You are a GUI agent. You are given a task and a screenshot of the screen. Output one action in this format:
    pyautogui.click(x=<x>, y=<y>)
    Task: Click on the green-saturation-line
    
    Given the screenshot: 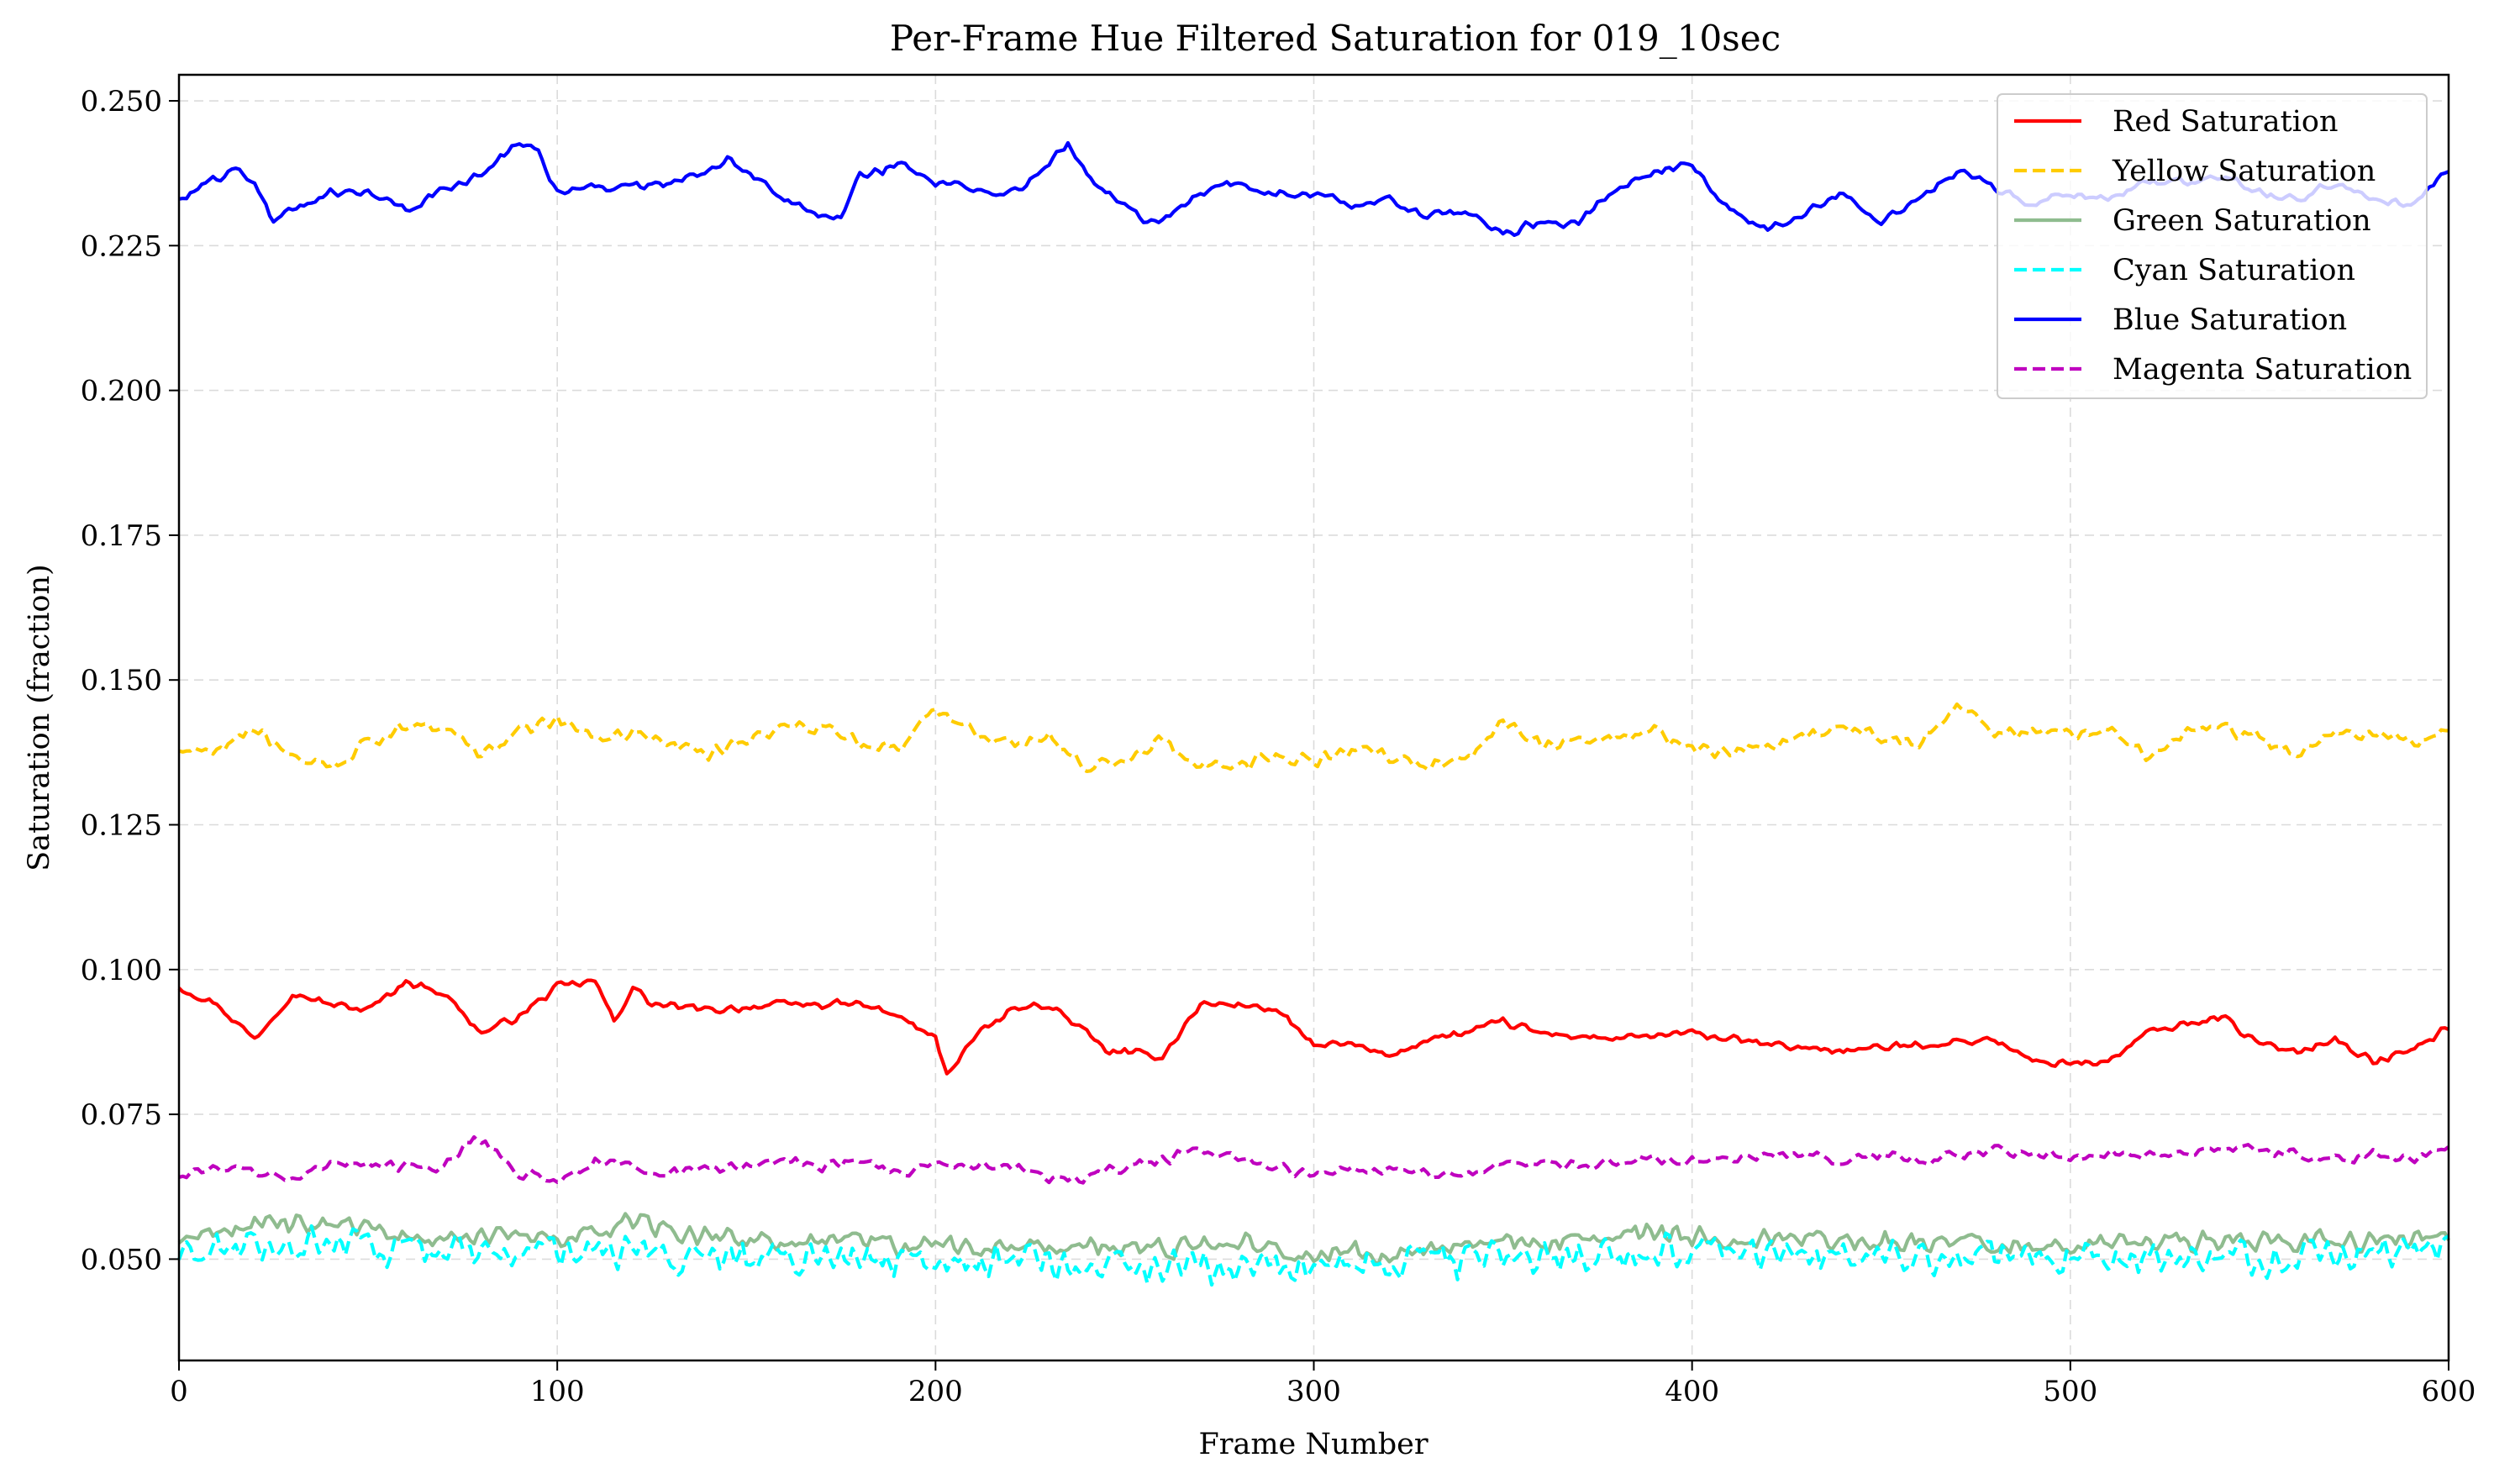 What is the action you would take?
    pyautogui.click(x=1313, y=1239)
    